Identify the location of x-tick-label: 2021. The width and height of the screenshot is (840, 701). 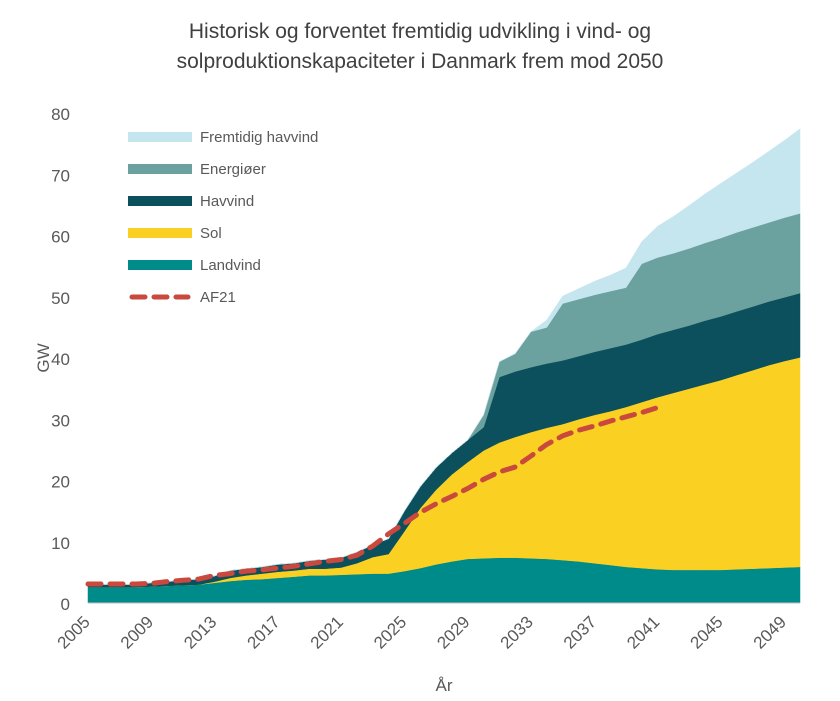
(327, 632).